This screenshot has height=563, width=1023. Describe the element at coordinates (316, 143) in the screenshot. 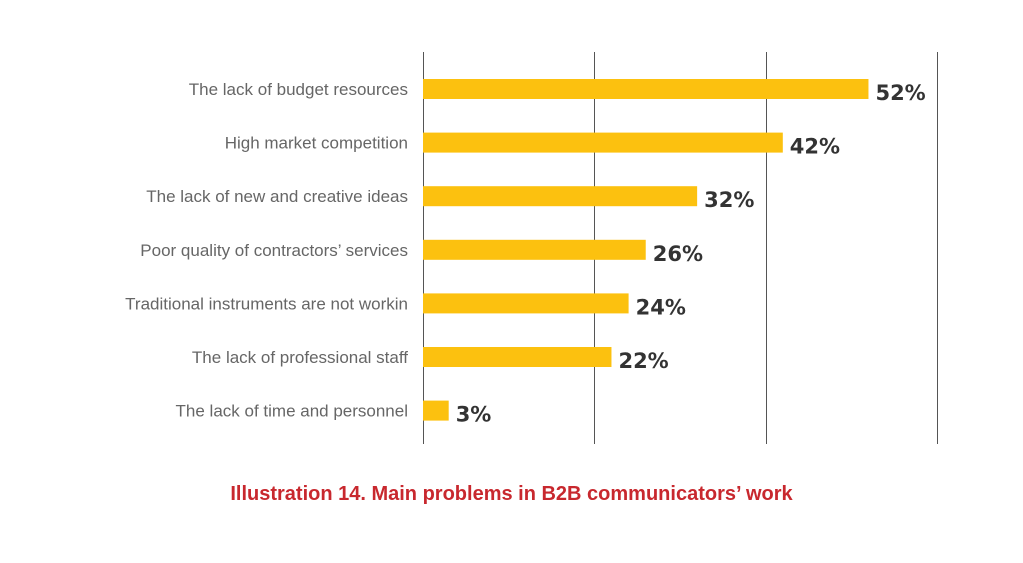

I see `category-label-1: High market competition` at that location.